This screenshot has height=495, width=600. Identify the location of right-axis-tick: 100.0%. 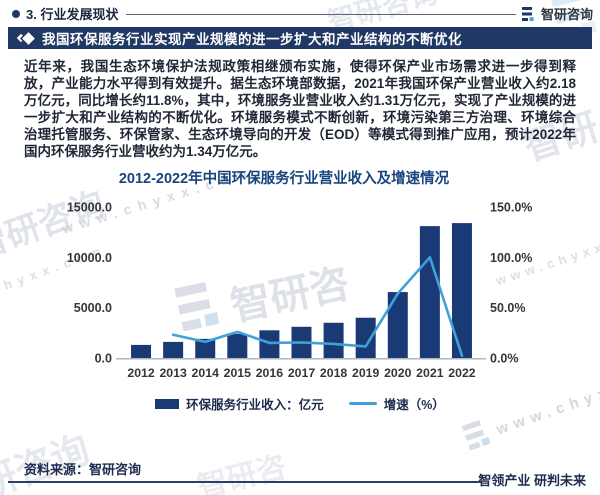
(511, 258).